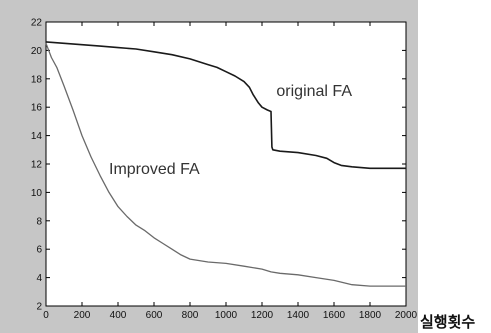 This screenshot has height=333, width=491. What do you see at coordinates (46, 315) in the screenshot?
I see `x-tick-label: 0` at bounding box center [46, 315].